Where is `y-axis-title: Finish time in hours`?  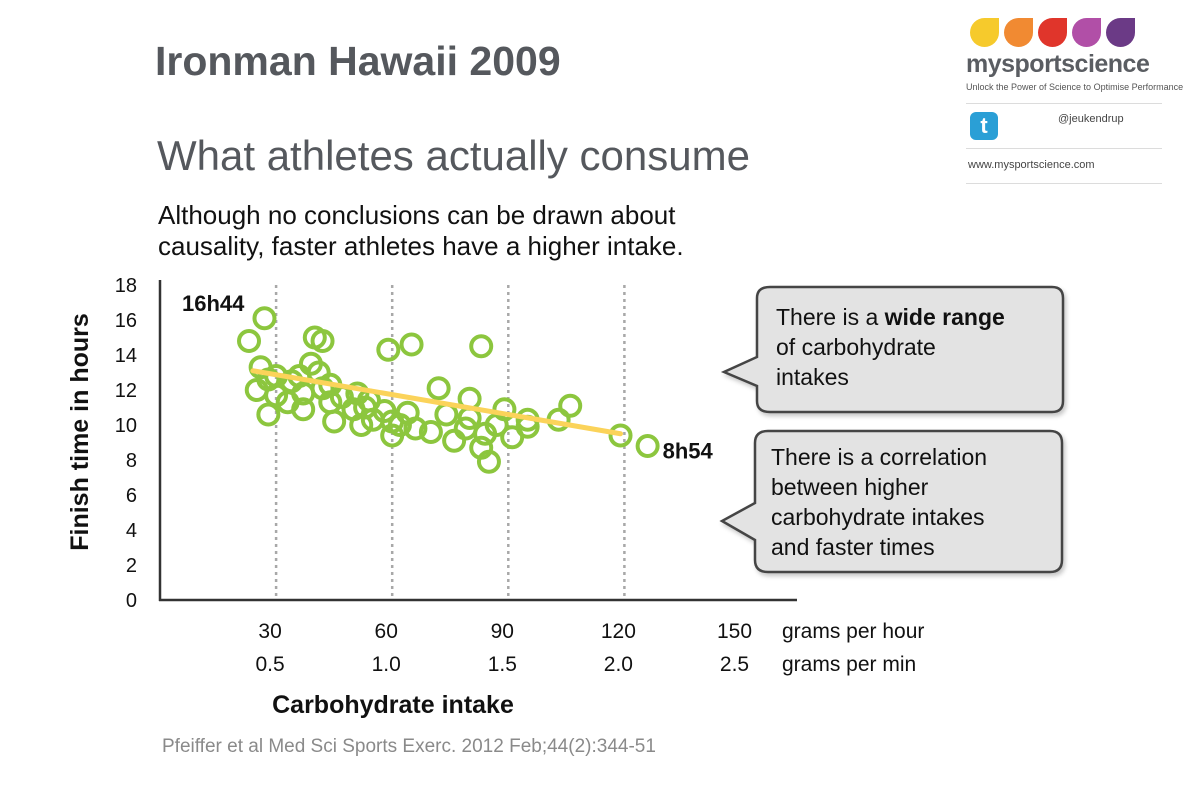 y-axis-title: Finish time in hours is located at coordinates (80, 432).